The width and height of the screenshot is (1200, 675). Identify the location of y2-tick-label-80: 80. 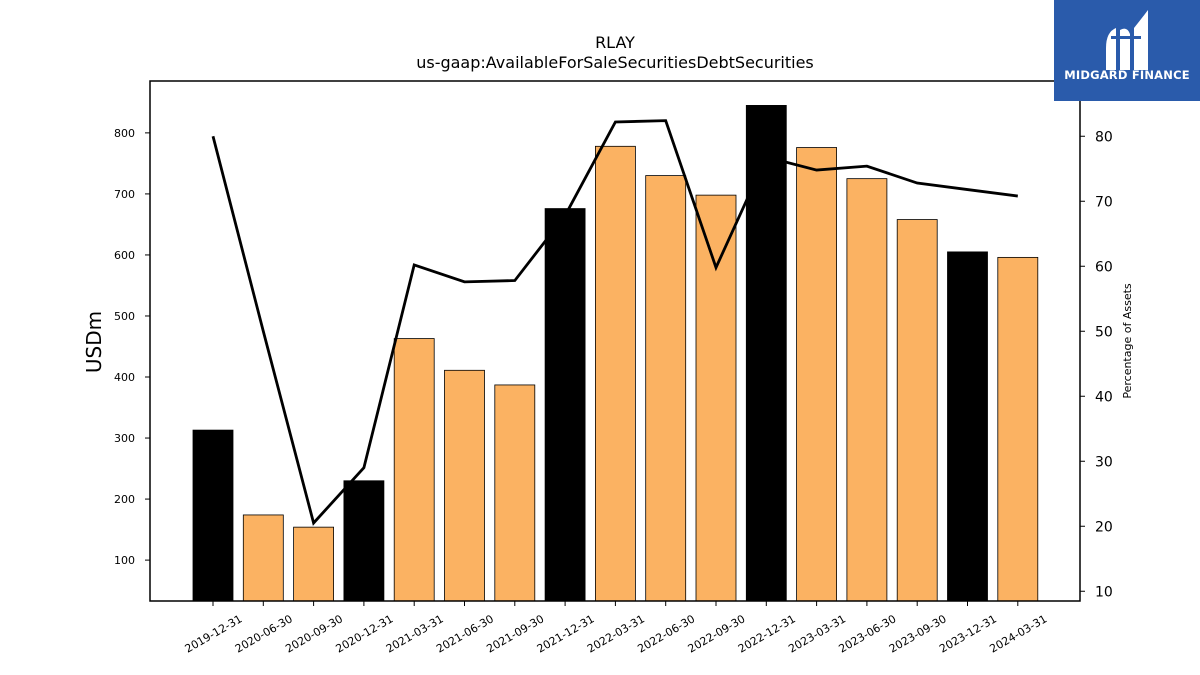
(1104, 137).